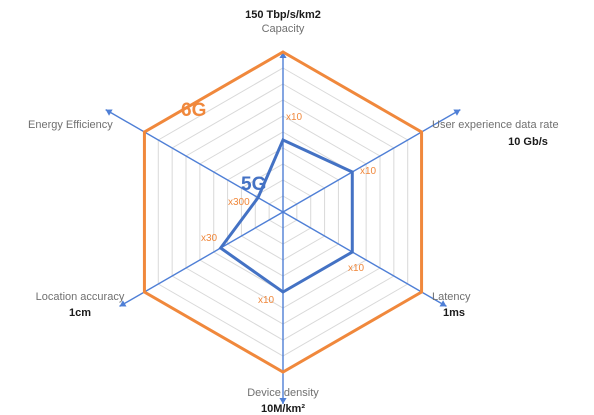 The width and height of the screenshot is (594, 415). What do you see at coordinates (451, 297) in the screenshot?
I see `axis-label: Latency` at bounding box center [451, 297].